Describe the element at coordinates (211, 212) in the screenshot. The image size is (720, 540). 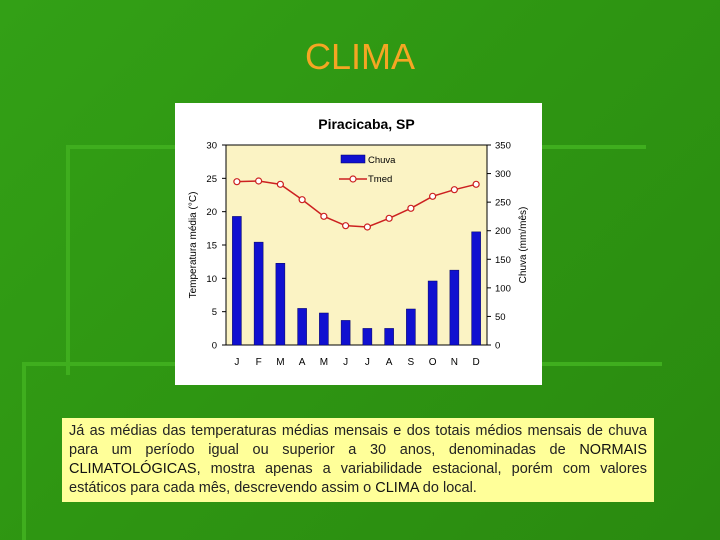
I see `y-left-tick-label: 20` at that location.